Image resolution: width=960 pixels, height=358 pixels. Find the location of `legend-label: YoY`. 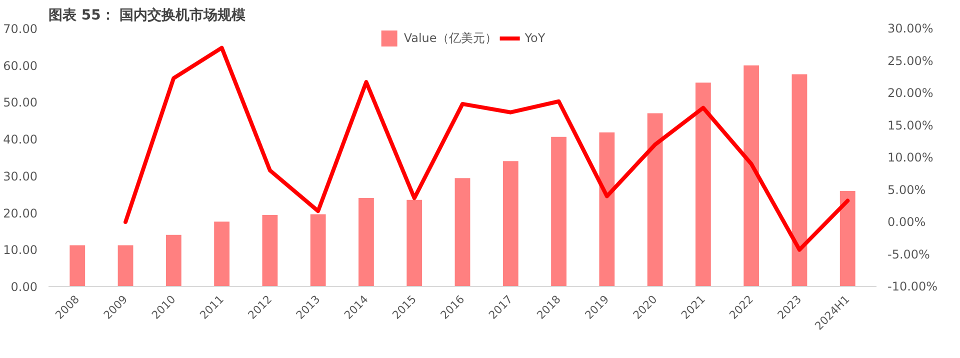

legend-label: YoY is located at coordinates (535, 38).